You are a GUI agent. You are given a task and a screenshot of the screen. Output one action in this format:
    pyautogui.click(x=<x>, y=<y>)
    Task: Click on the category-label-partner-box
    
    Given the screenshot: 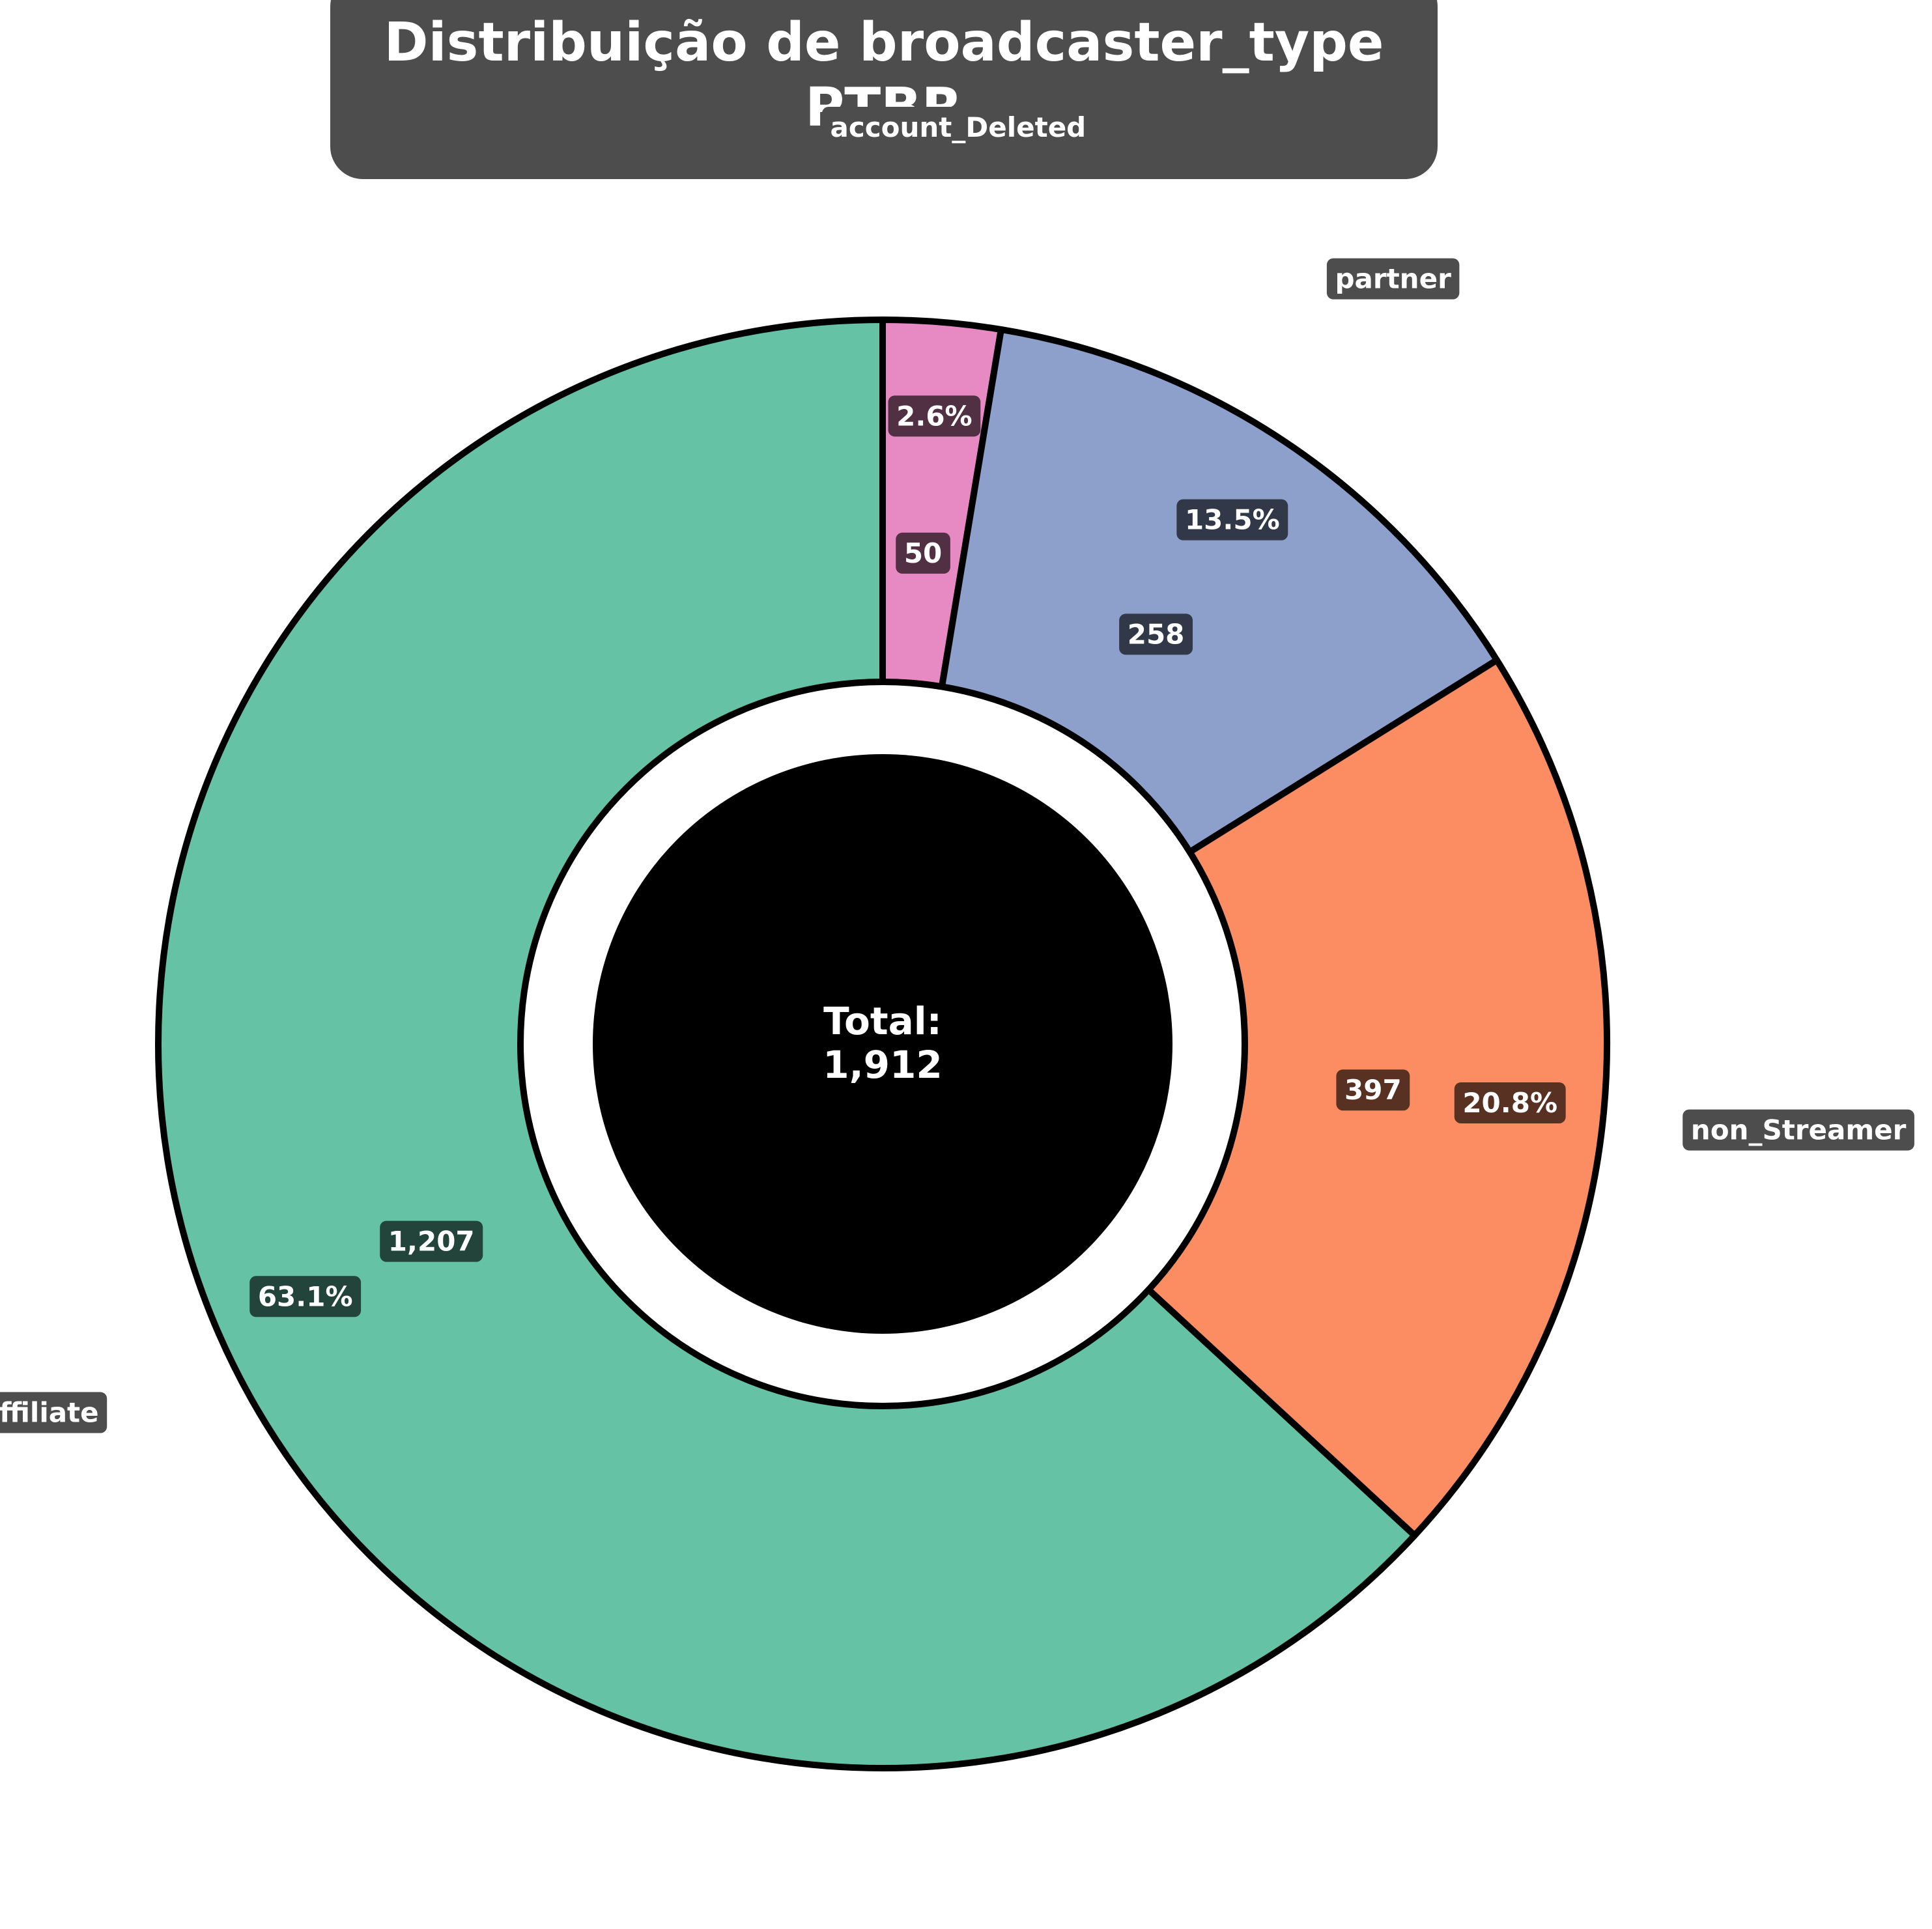 What is the action you would take?
    pyautogui.click(x=1393, y=279)
    